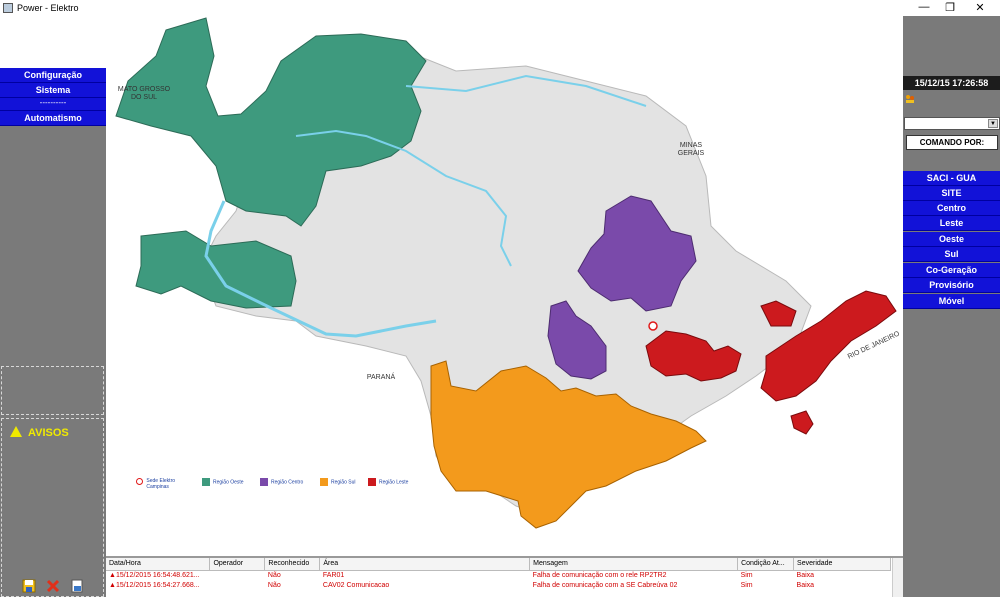 This screenshot has height=597, width=1000. What do you see at coordinates (228, 482) in the screenshot?
I see `legend-oeste-label: Região Oeste` at bounding box center [228, 482].